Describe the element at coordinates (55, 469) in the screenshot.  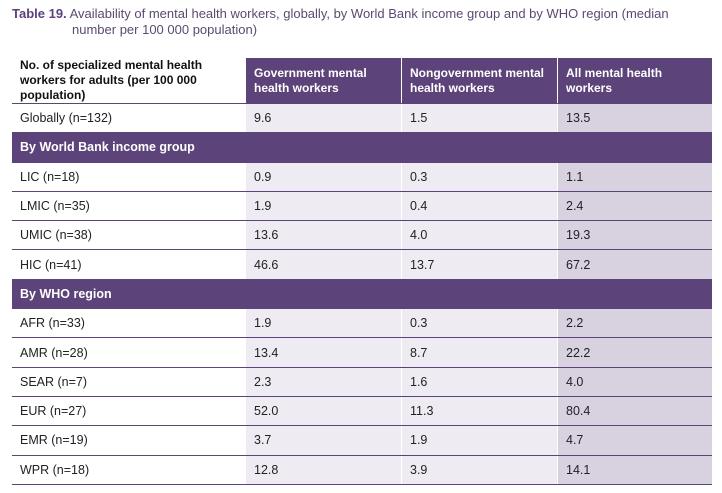
I see `row-label: WPR (n=18)` at that location.